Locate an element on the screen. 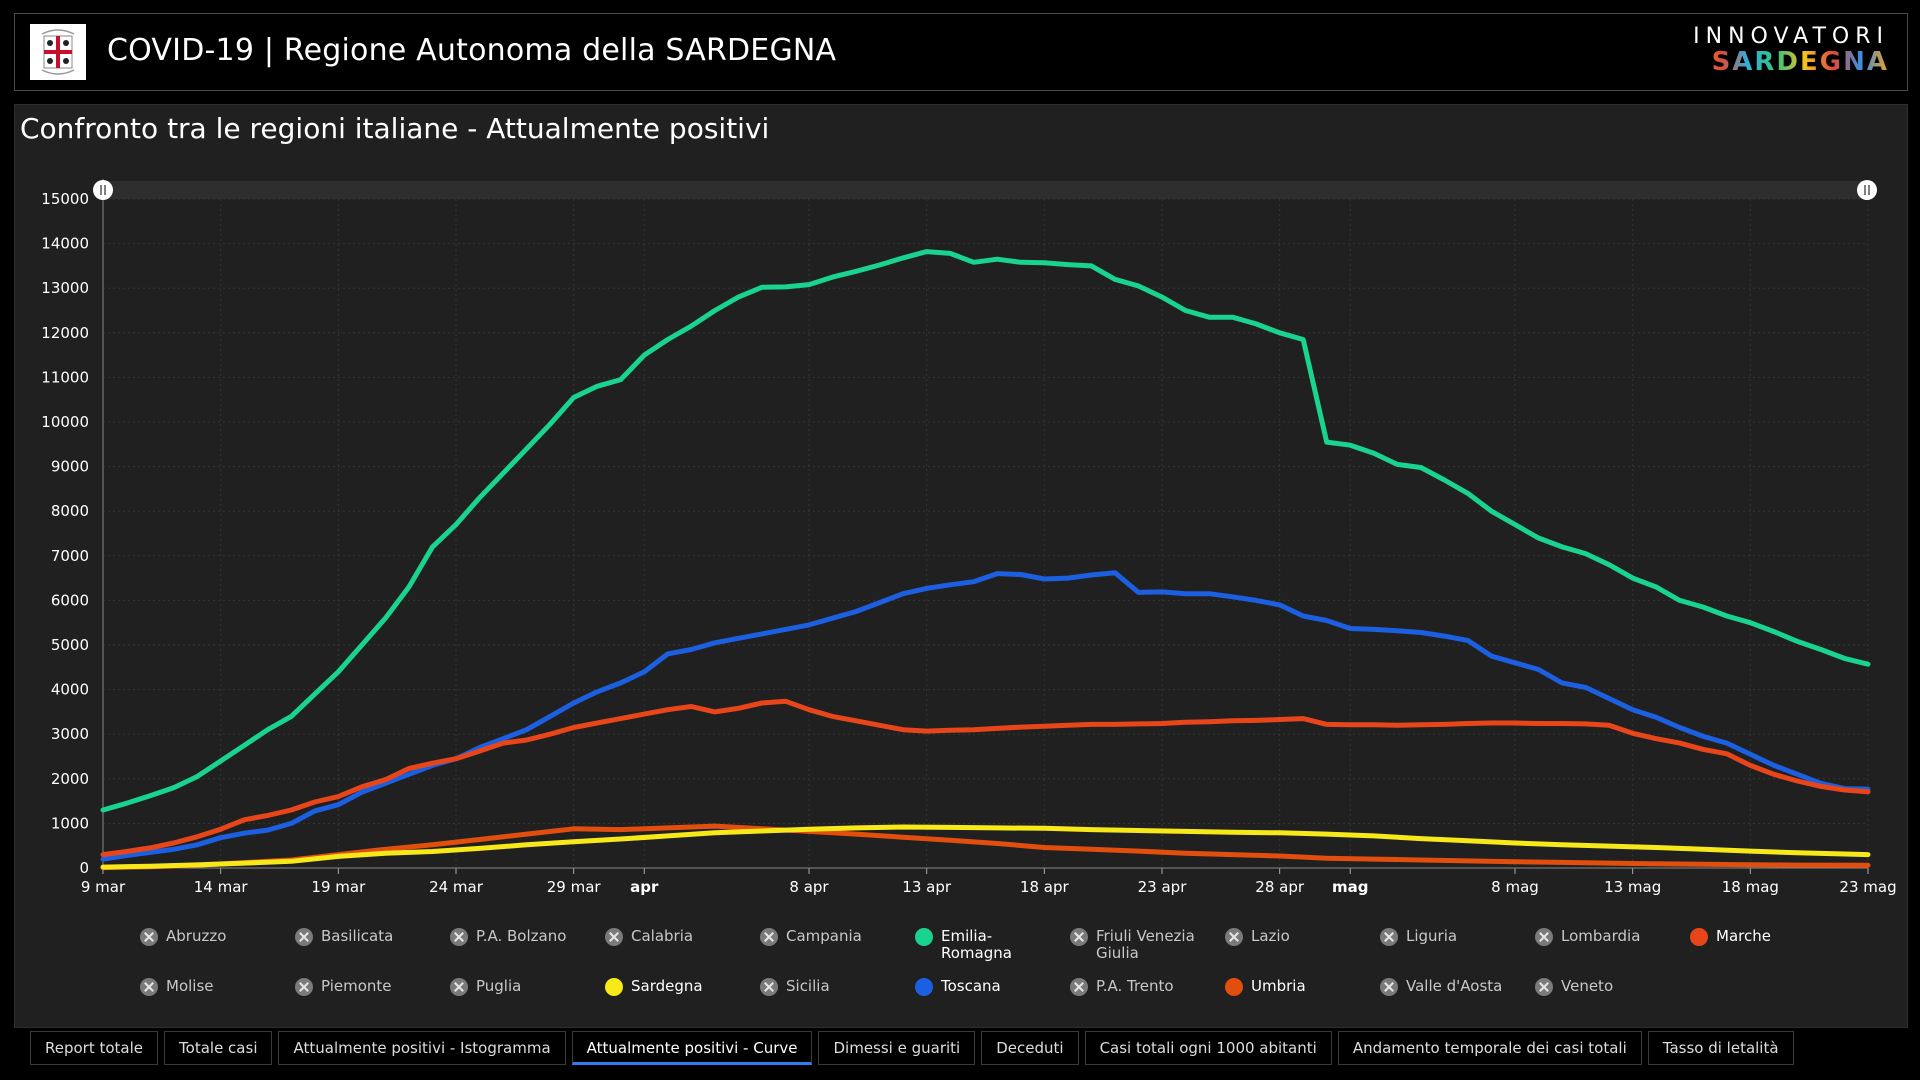 The image size is (1920, 1080). series-line-sardegna is located at coordinates (985, 847).